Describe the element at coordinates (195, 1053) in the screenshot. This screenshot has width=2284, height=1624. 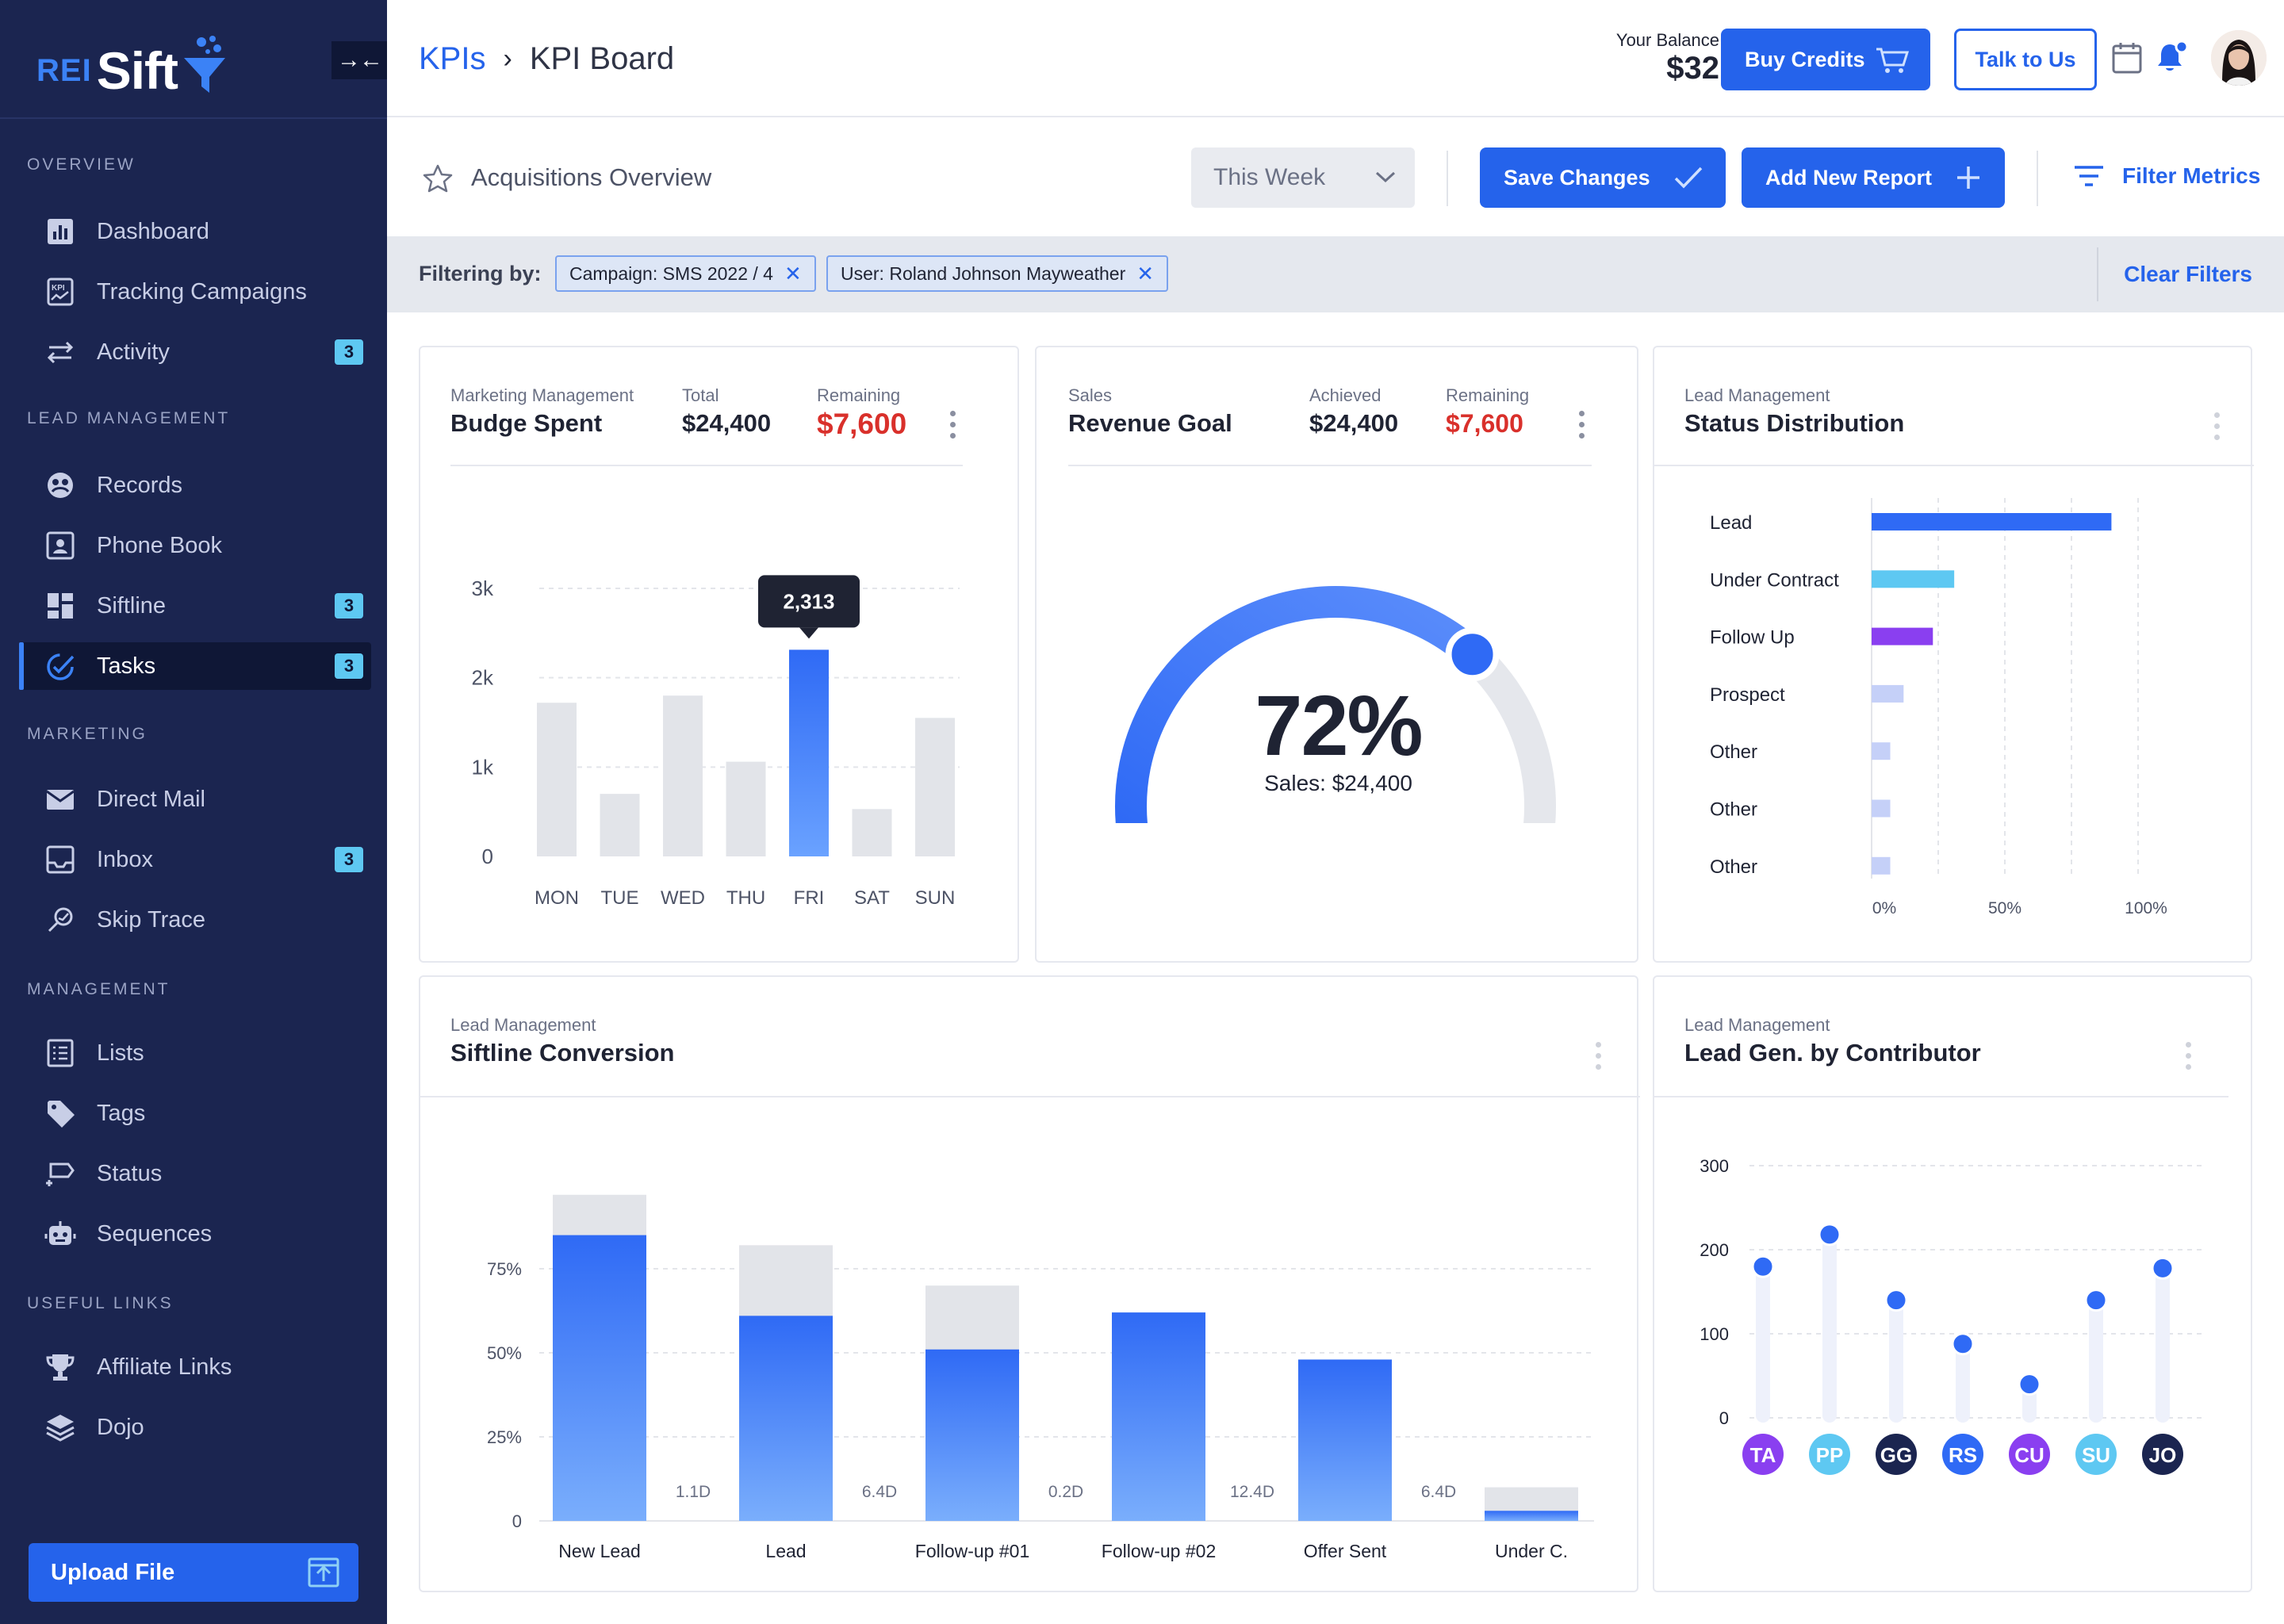
I see `sidebar-item-lists: Lists` at that location.